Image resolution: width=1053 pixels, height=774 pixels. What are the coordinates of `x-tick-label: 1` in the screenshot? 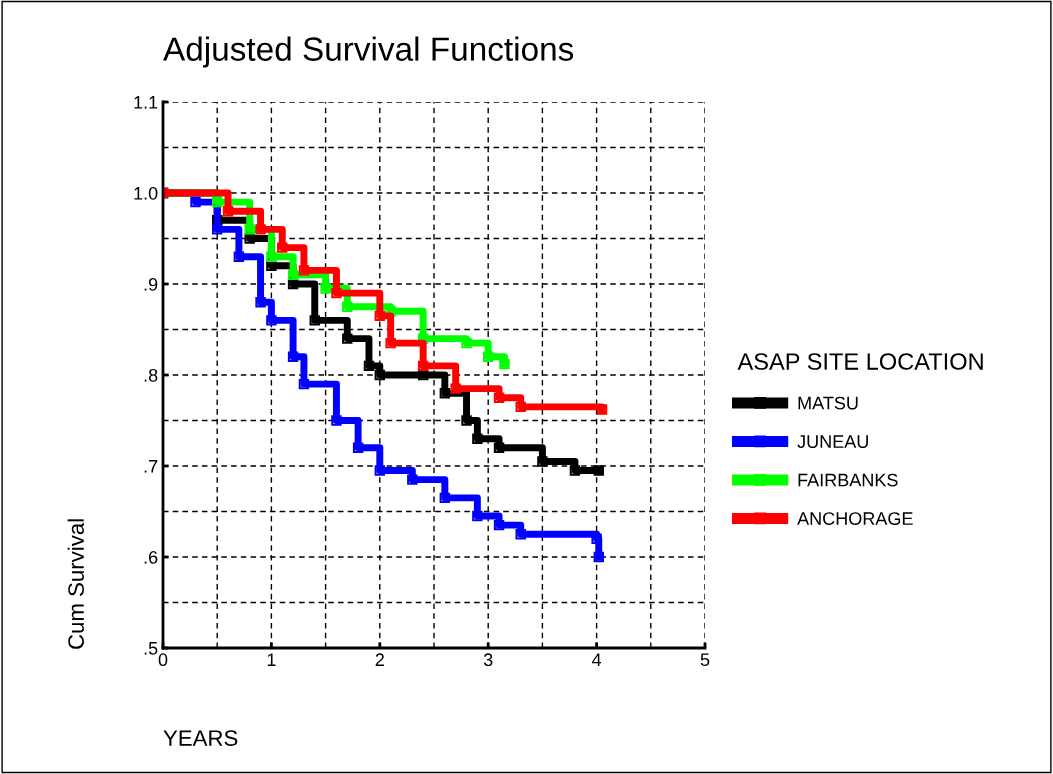 It's located at (271, 659).